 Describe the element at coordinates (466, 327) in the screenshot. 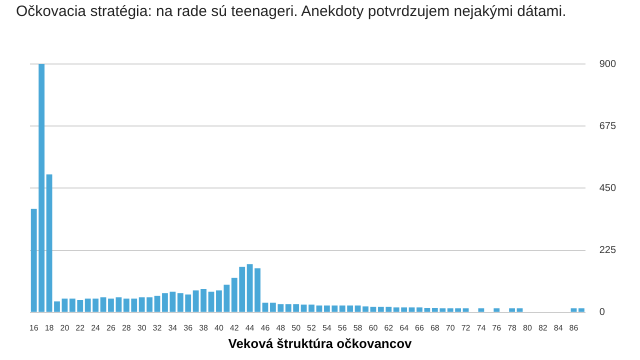

I see `x-tick-label: 72` at that location.